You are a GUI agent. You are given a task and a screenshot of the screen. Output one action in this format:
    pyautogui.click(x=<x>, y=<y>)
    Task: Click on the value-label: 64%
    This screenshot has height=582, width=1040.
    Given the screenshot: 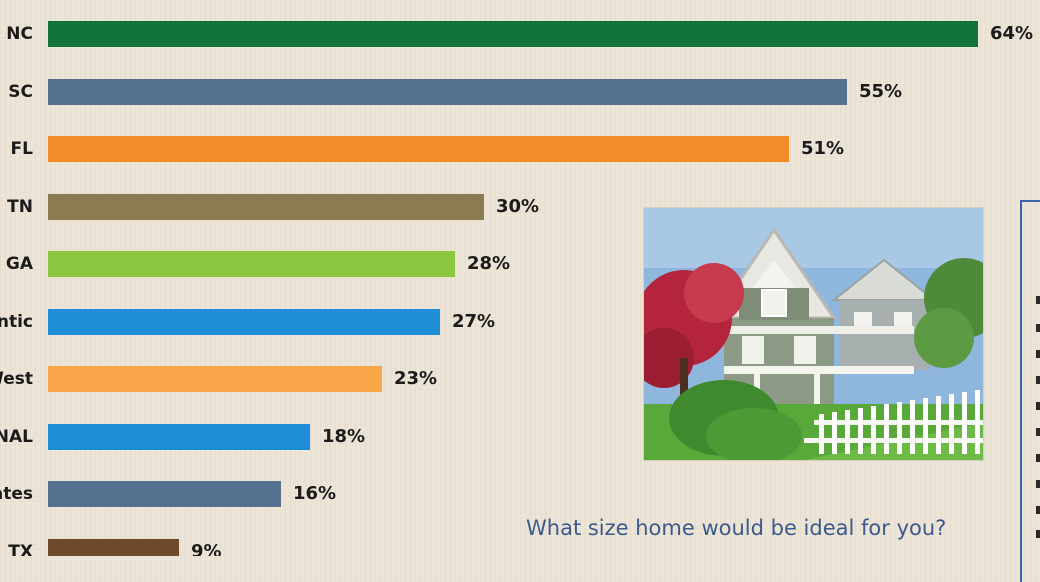 What is the action you would take?
    pyautogui.click(x=1012, y=33)
    